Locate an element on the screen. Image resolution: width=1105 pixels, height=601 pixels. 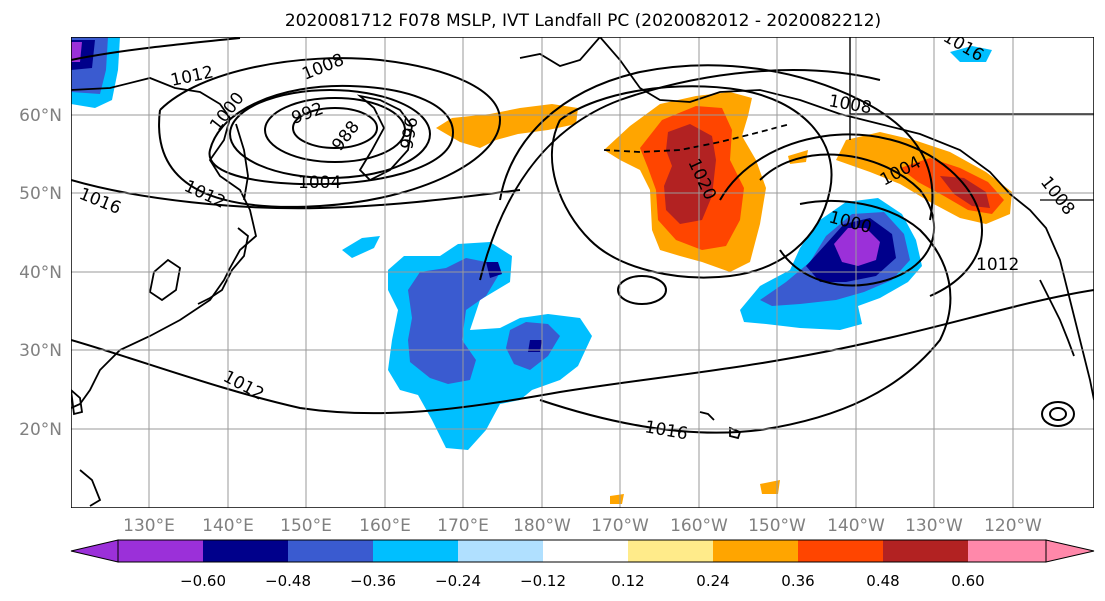
colorbar-tick: −0.12 is located at coordinates (543, 581).